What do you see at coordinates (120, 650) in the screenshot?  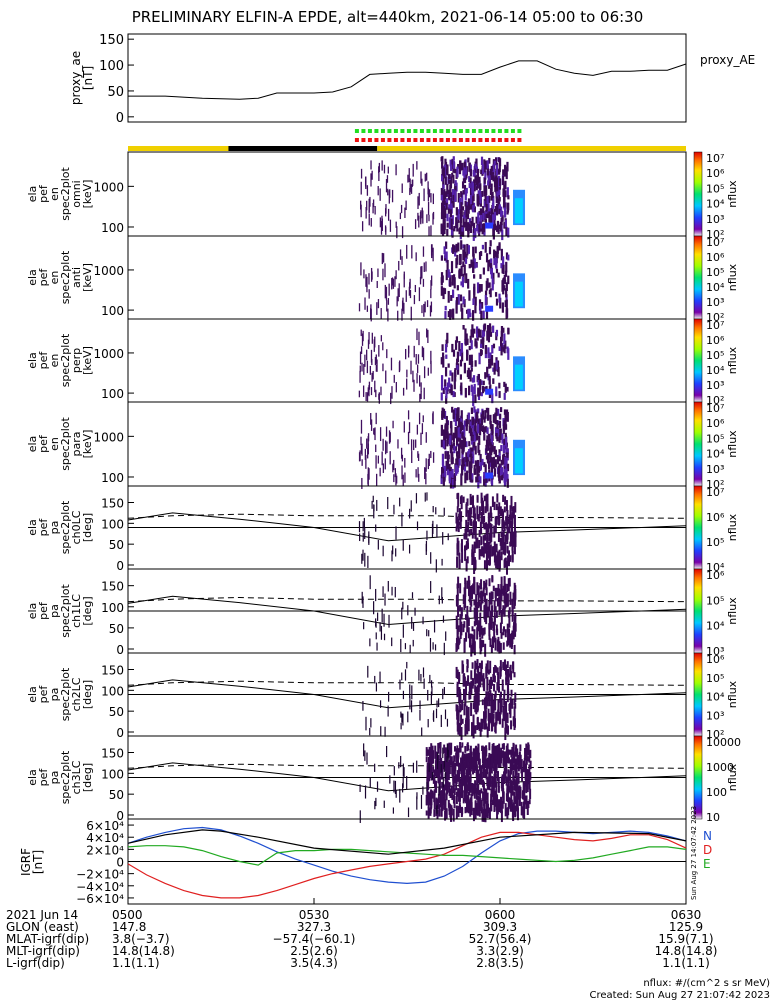 I see `pa-spectrogram-1-ytick-label: 0` at bounding box center [120, 650].